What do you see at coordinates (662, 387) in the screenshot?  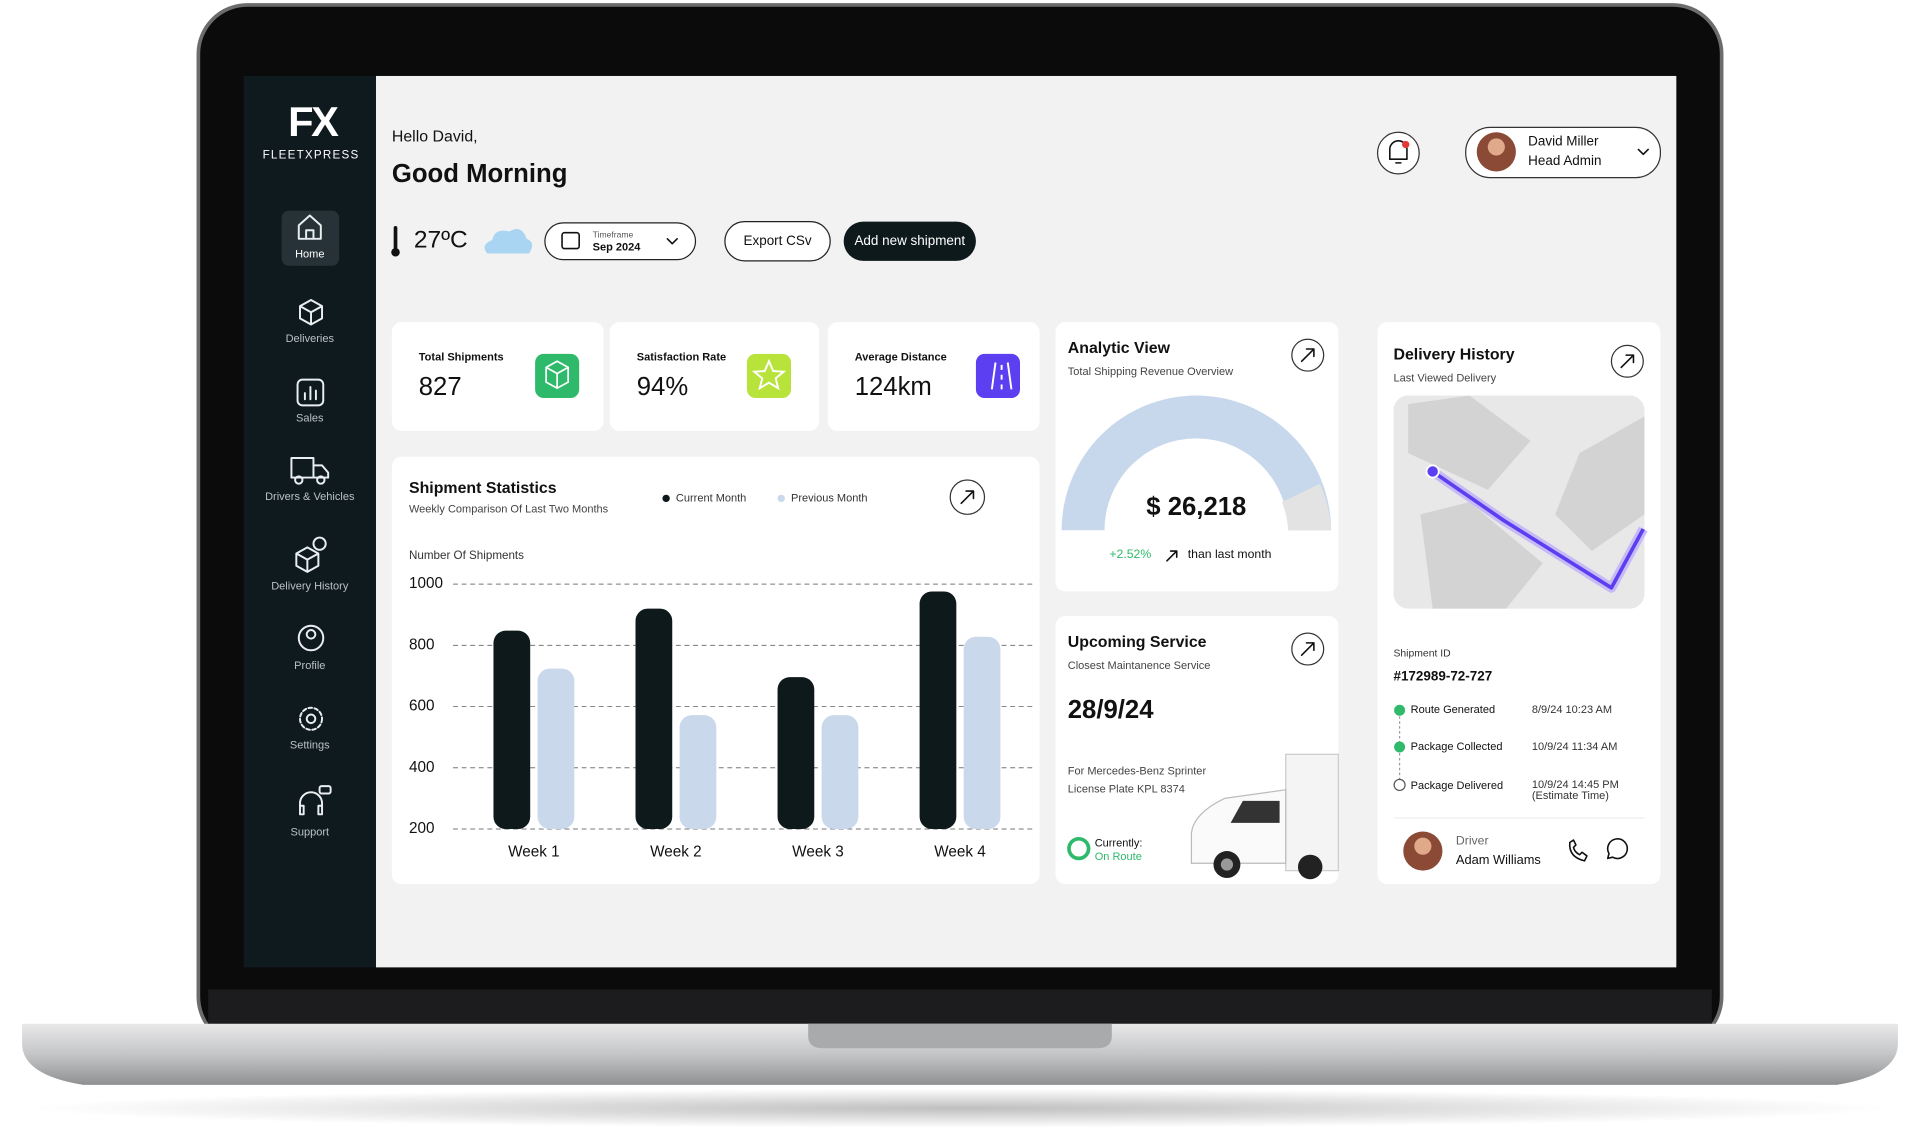 I see `stat-value: 94%` at bounding box center [662, 387].